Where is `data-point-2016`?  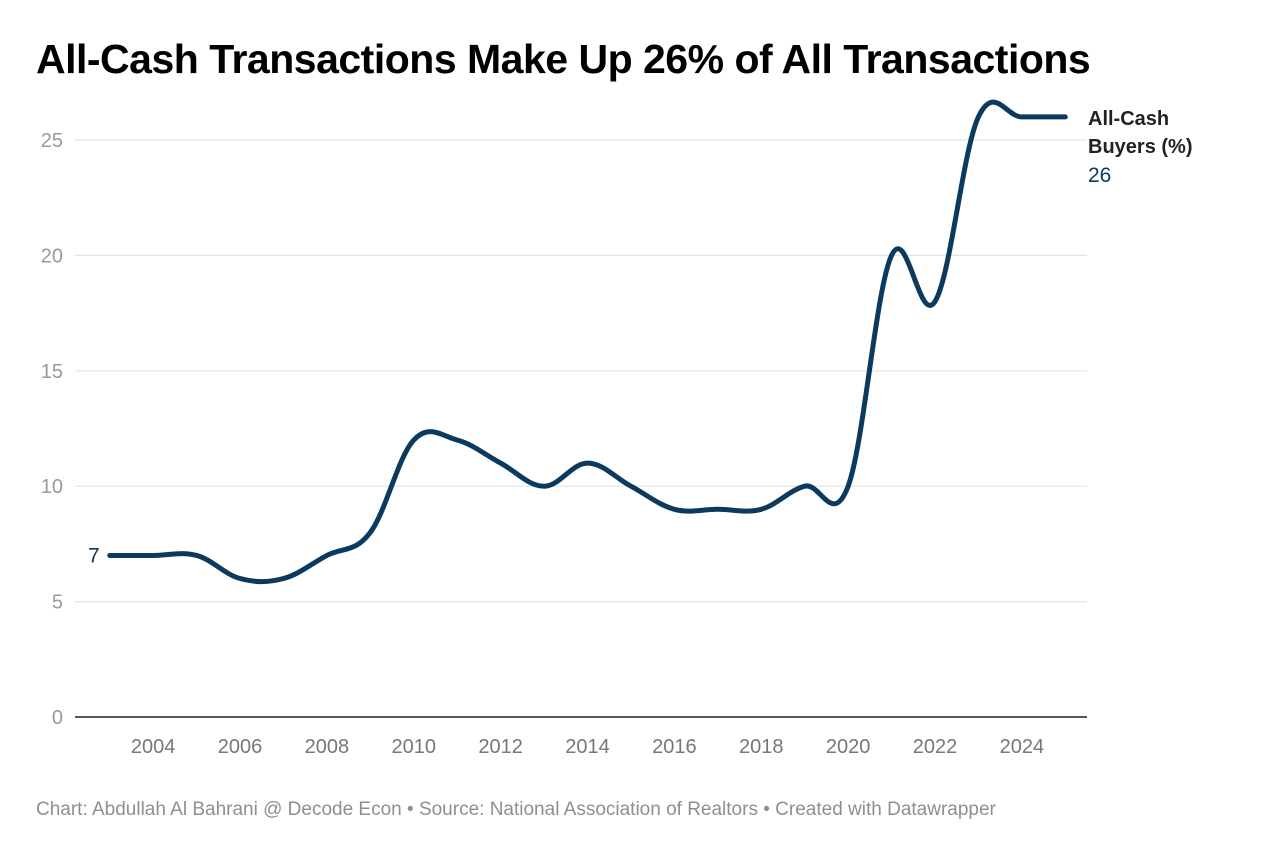
data-point-2016 is located at coordinates (674, 509).